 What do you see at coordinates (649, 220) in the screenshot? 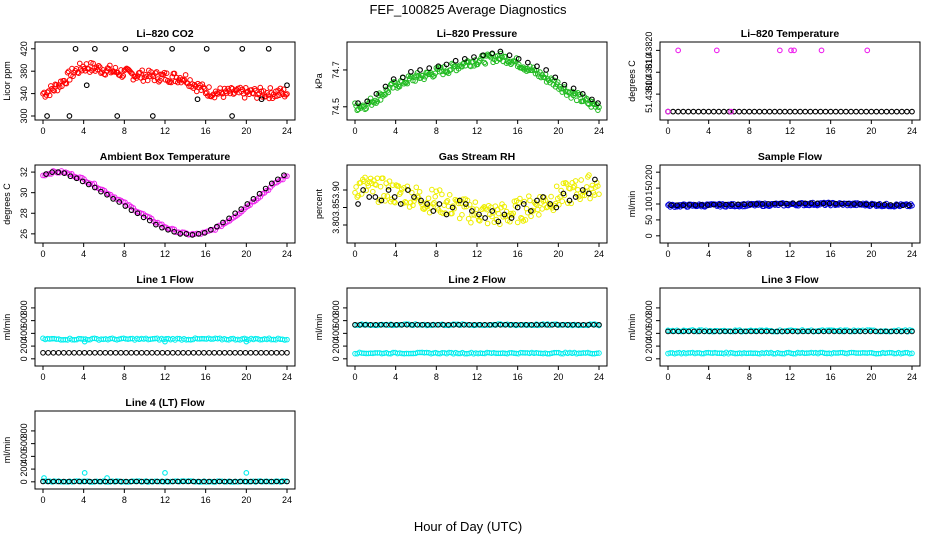
I see `y-tick-label: 50` at bounding box center [649, 220].